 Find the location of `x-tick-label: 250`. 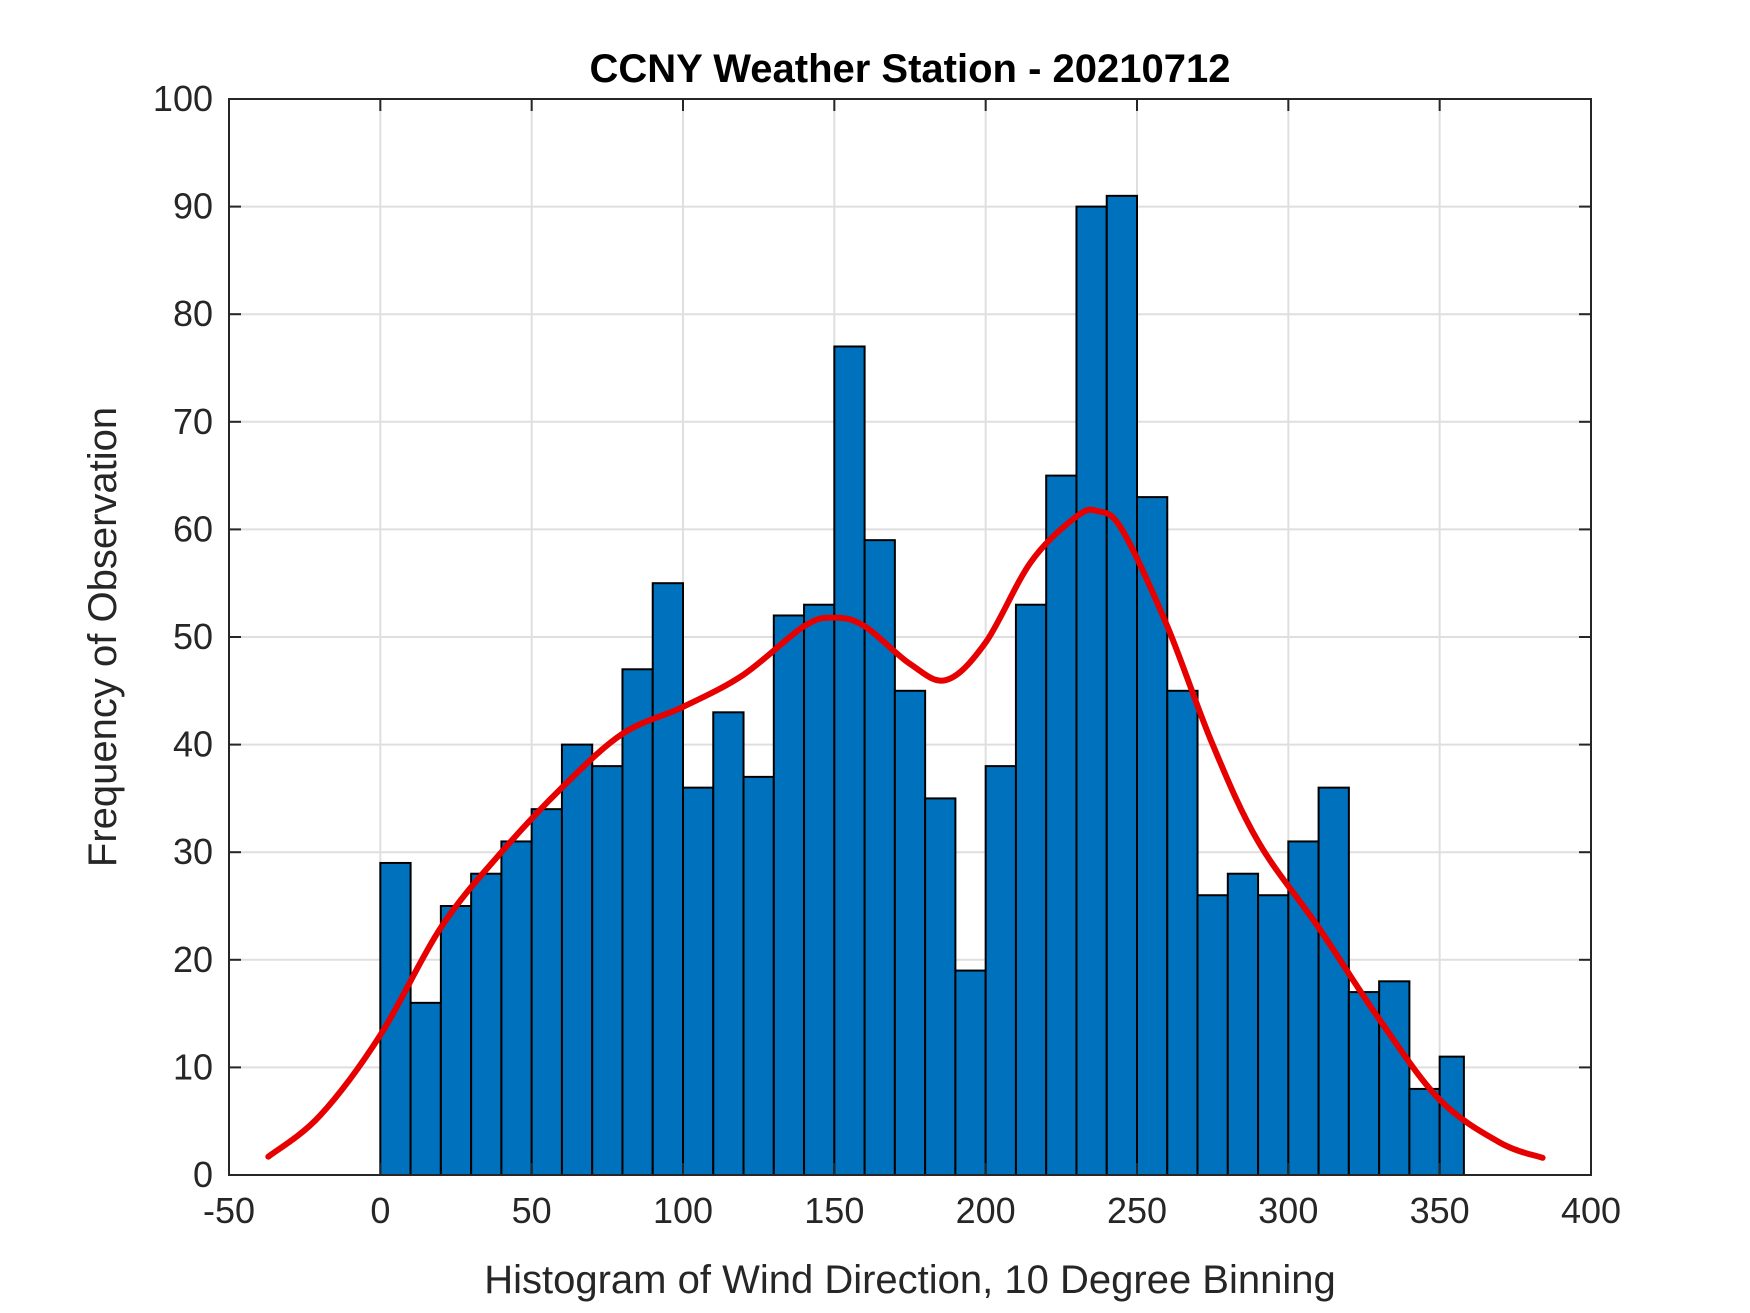

x-tick-label: 250 is located at coordinates (1137, 1210).